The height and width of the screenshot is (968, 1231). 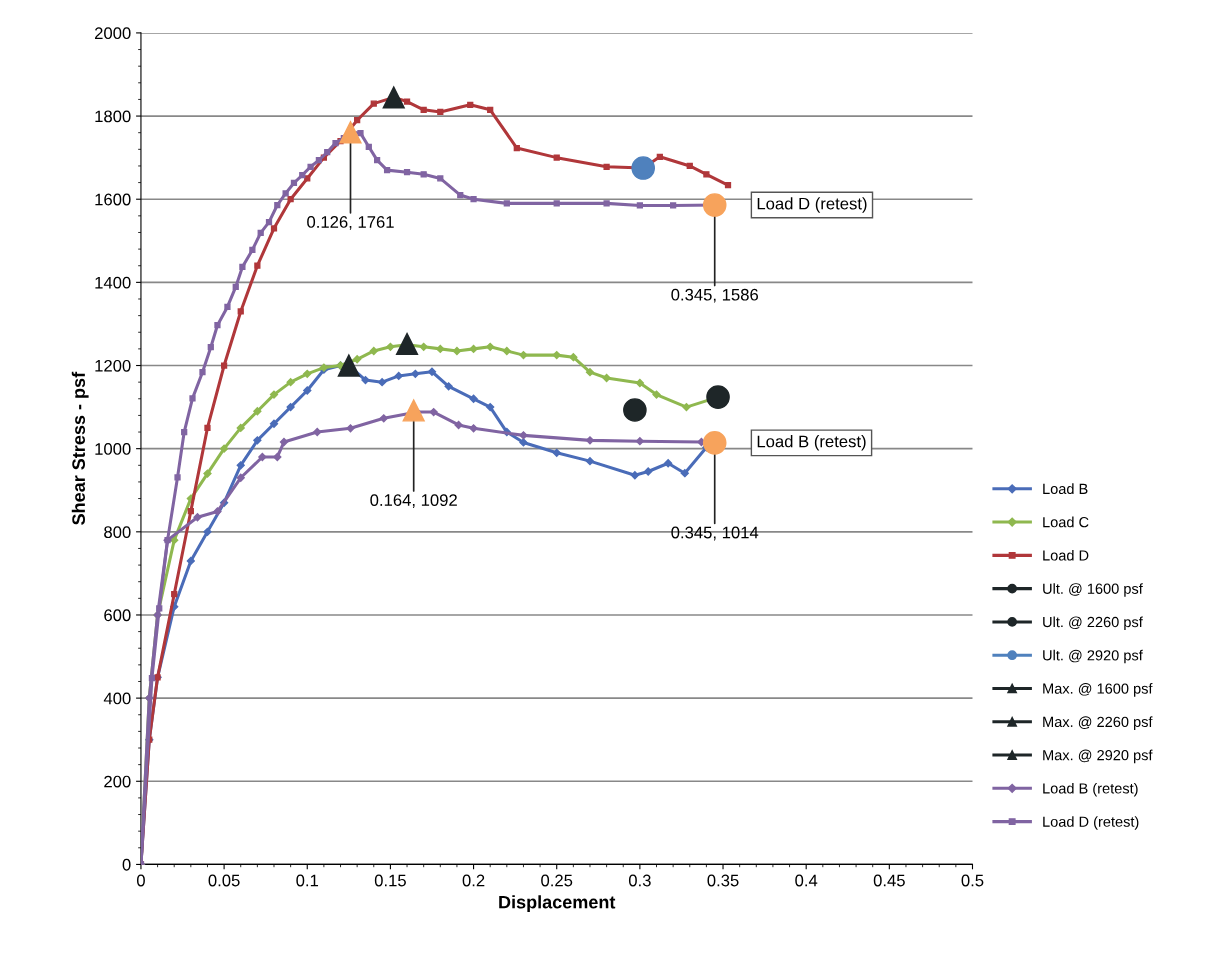 What do you see at coordinates (117, 532) in the screenshot?
I see `y-tick-label: 800` at bounding box center [117, 532].